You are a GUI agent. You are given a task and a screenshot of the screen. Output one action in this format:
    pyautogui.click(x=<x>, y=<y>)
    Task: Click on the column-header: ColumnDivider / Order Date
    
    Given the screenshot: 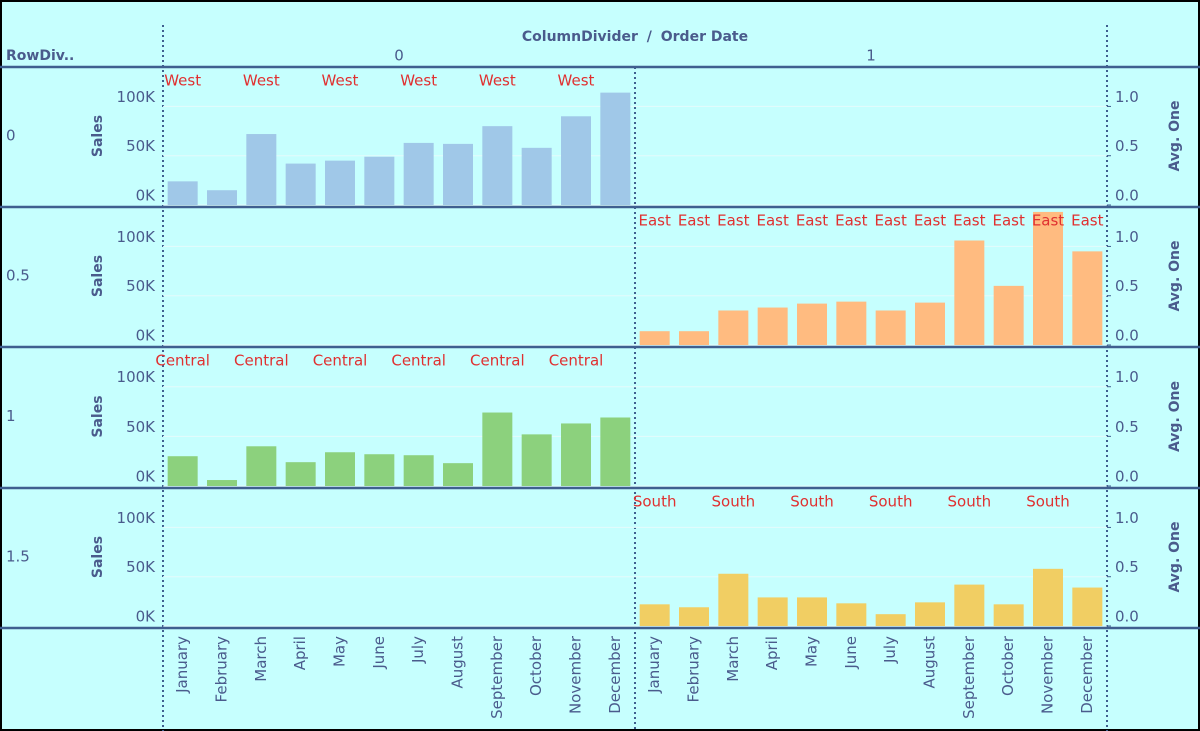 What is the action you would take?
    pyautogui.click(x=635, y=37)
    